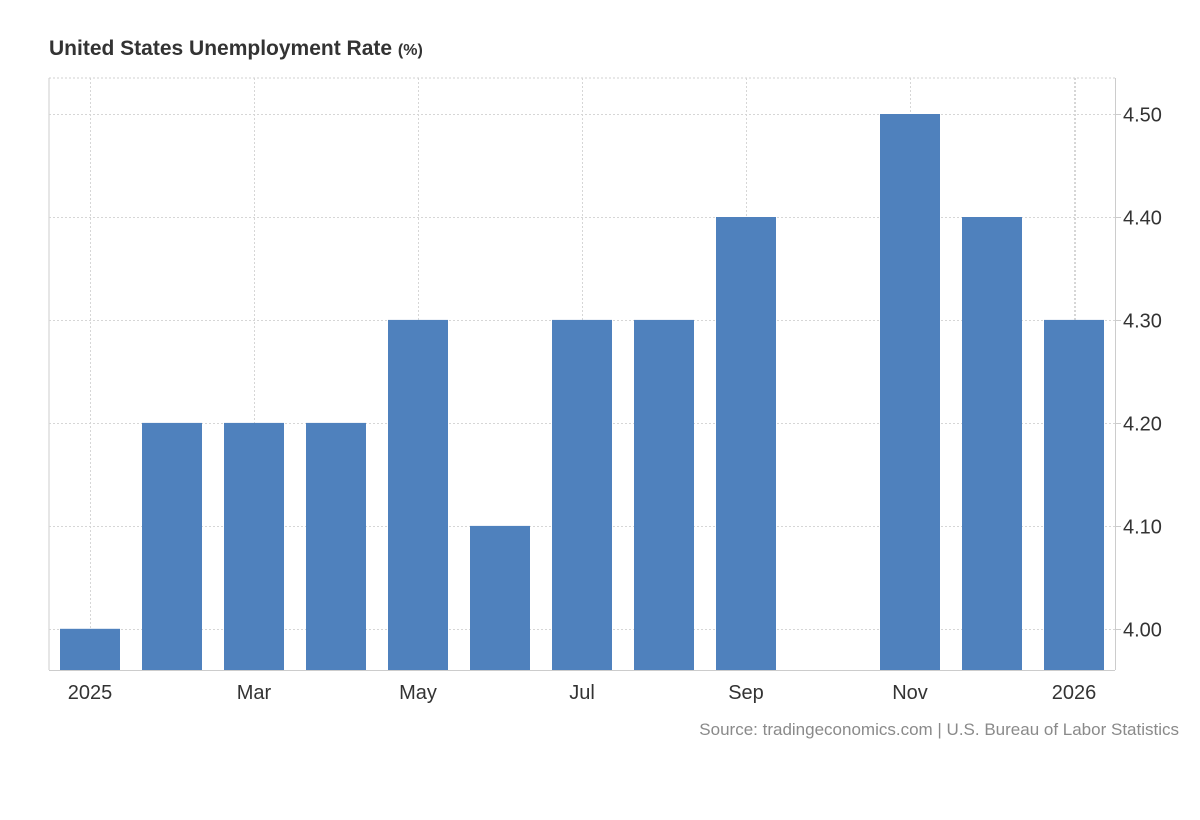 The width and height of the screenshot is (1200, 820). Describe the element at coordinates (221, 48) in the screenshot. I see `chart-title-text: United States Unemployment Rate` at that location.